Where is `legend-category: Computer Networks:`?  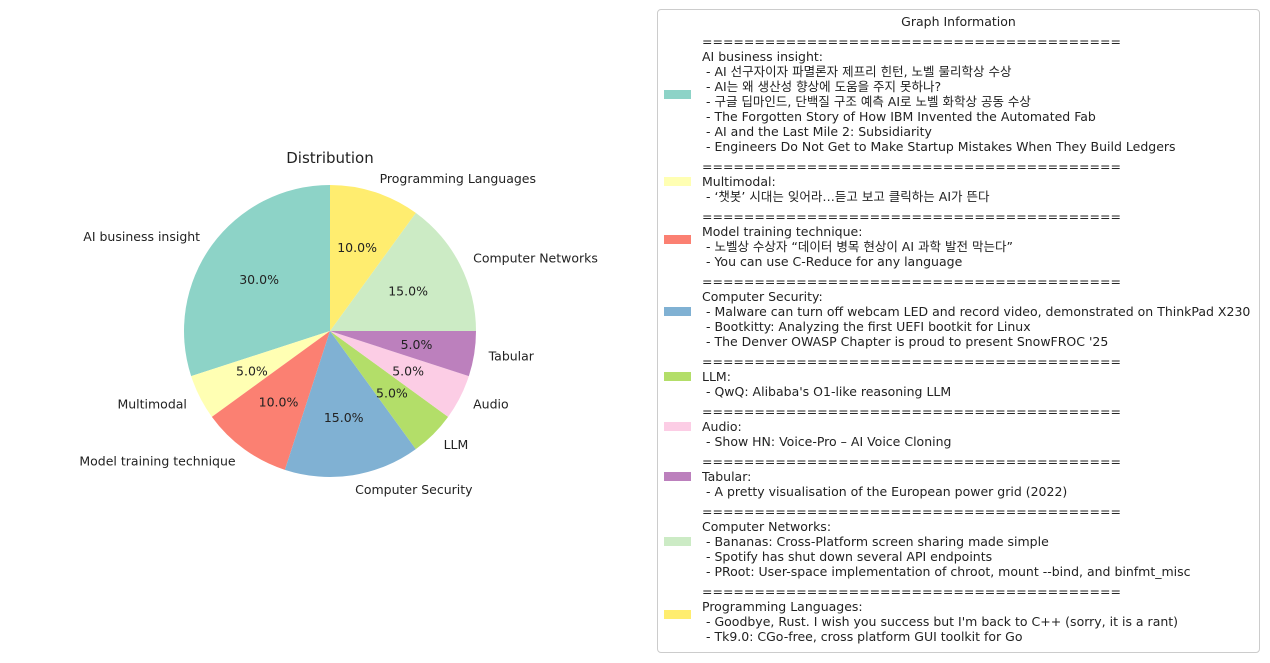 legend-category: Computer Networks: is located at coordinates (767, 526).